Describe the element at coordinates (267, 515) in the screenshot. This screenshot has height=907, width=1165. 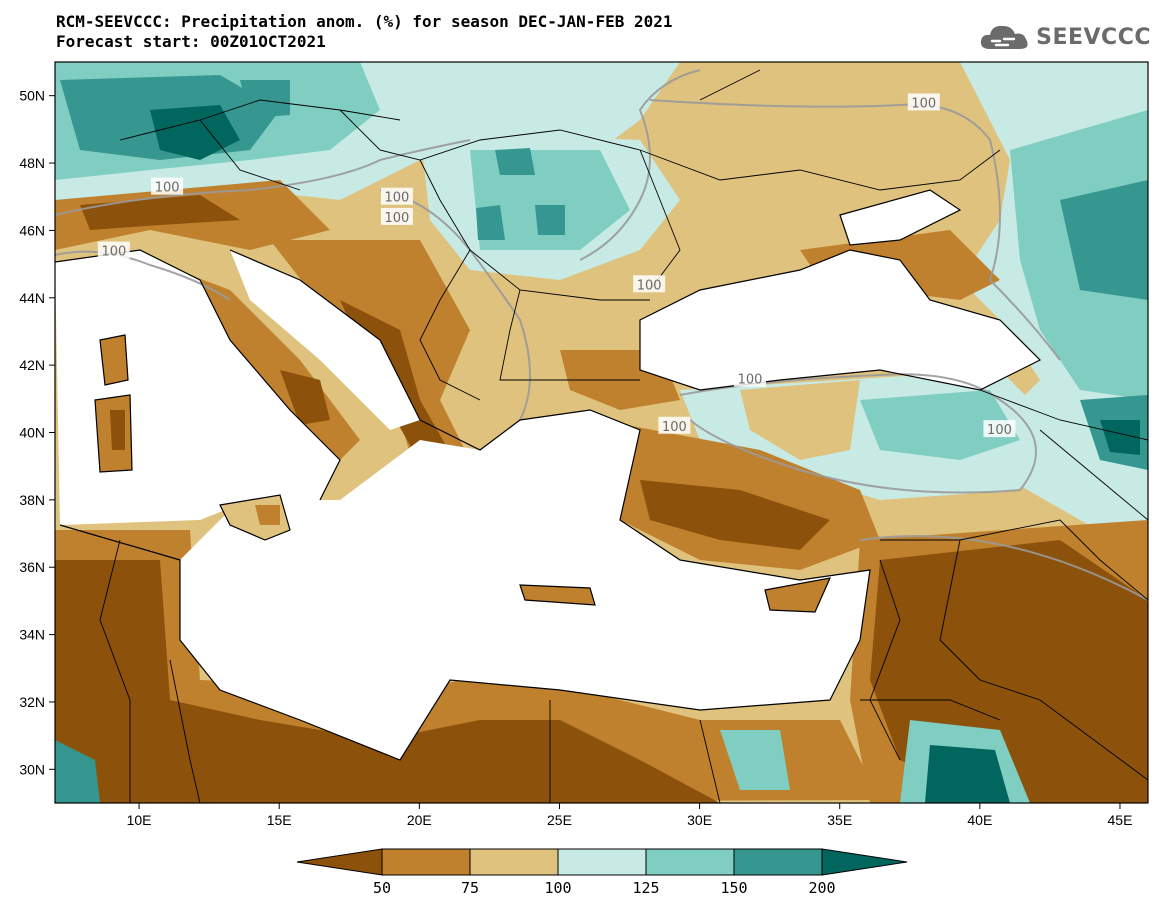
I see `sicily-dry-core` at that location.